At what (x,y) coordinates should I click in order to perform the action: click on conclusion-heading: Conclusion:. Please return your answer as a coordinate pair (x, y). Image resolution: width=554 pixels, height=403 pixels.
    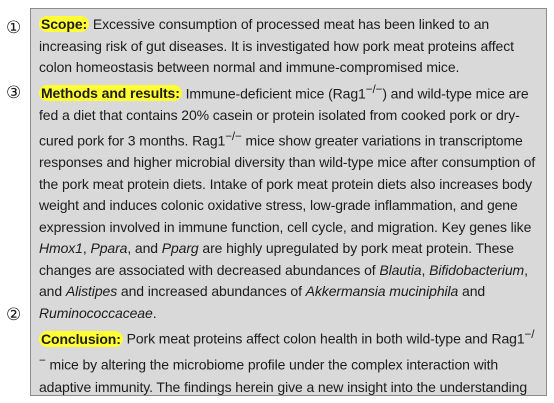
    Looking at the image, I should click on (81, 338).